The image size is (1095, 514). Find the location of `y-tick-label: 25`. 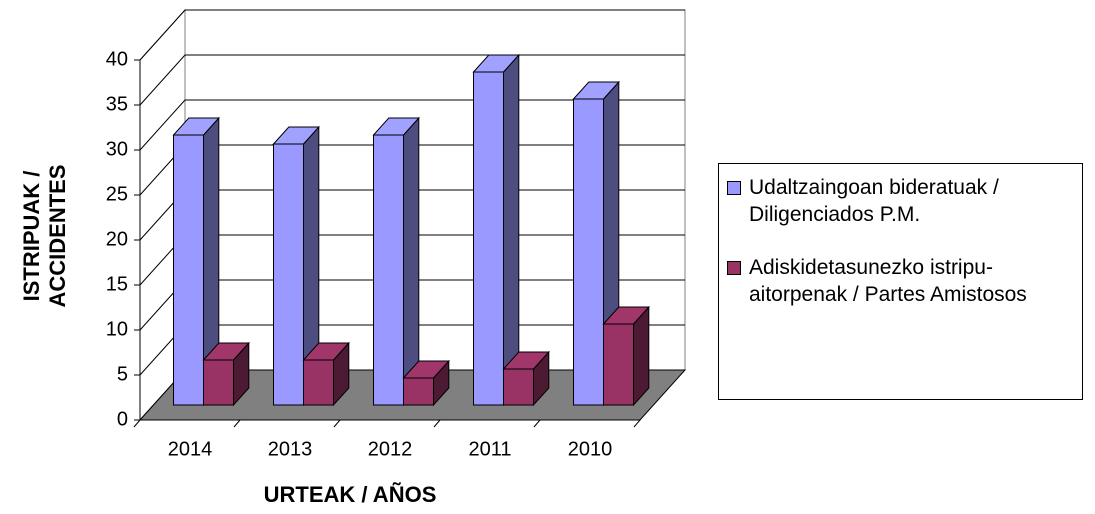

y-tick-label: 25 is located at coordinates (117, 194).